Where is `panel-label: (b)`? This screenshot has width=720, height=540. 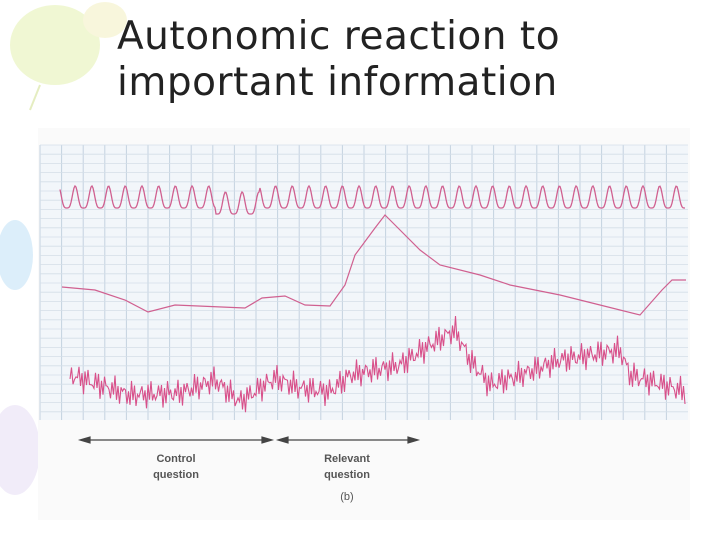
panel-label: (b) is located at coordinates (347, 497).